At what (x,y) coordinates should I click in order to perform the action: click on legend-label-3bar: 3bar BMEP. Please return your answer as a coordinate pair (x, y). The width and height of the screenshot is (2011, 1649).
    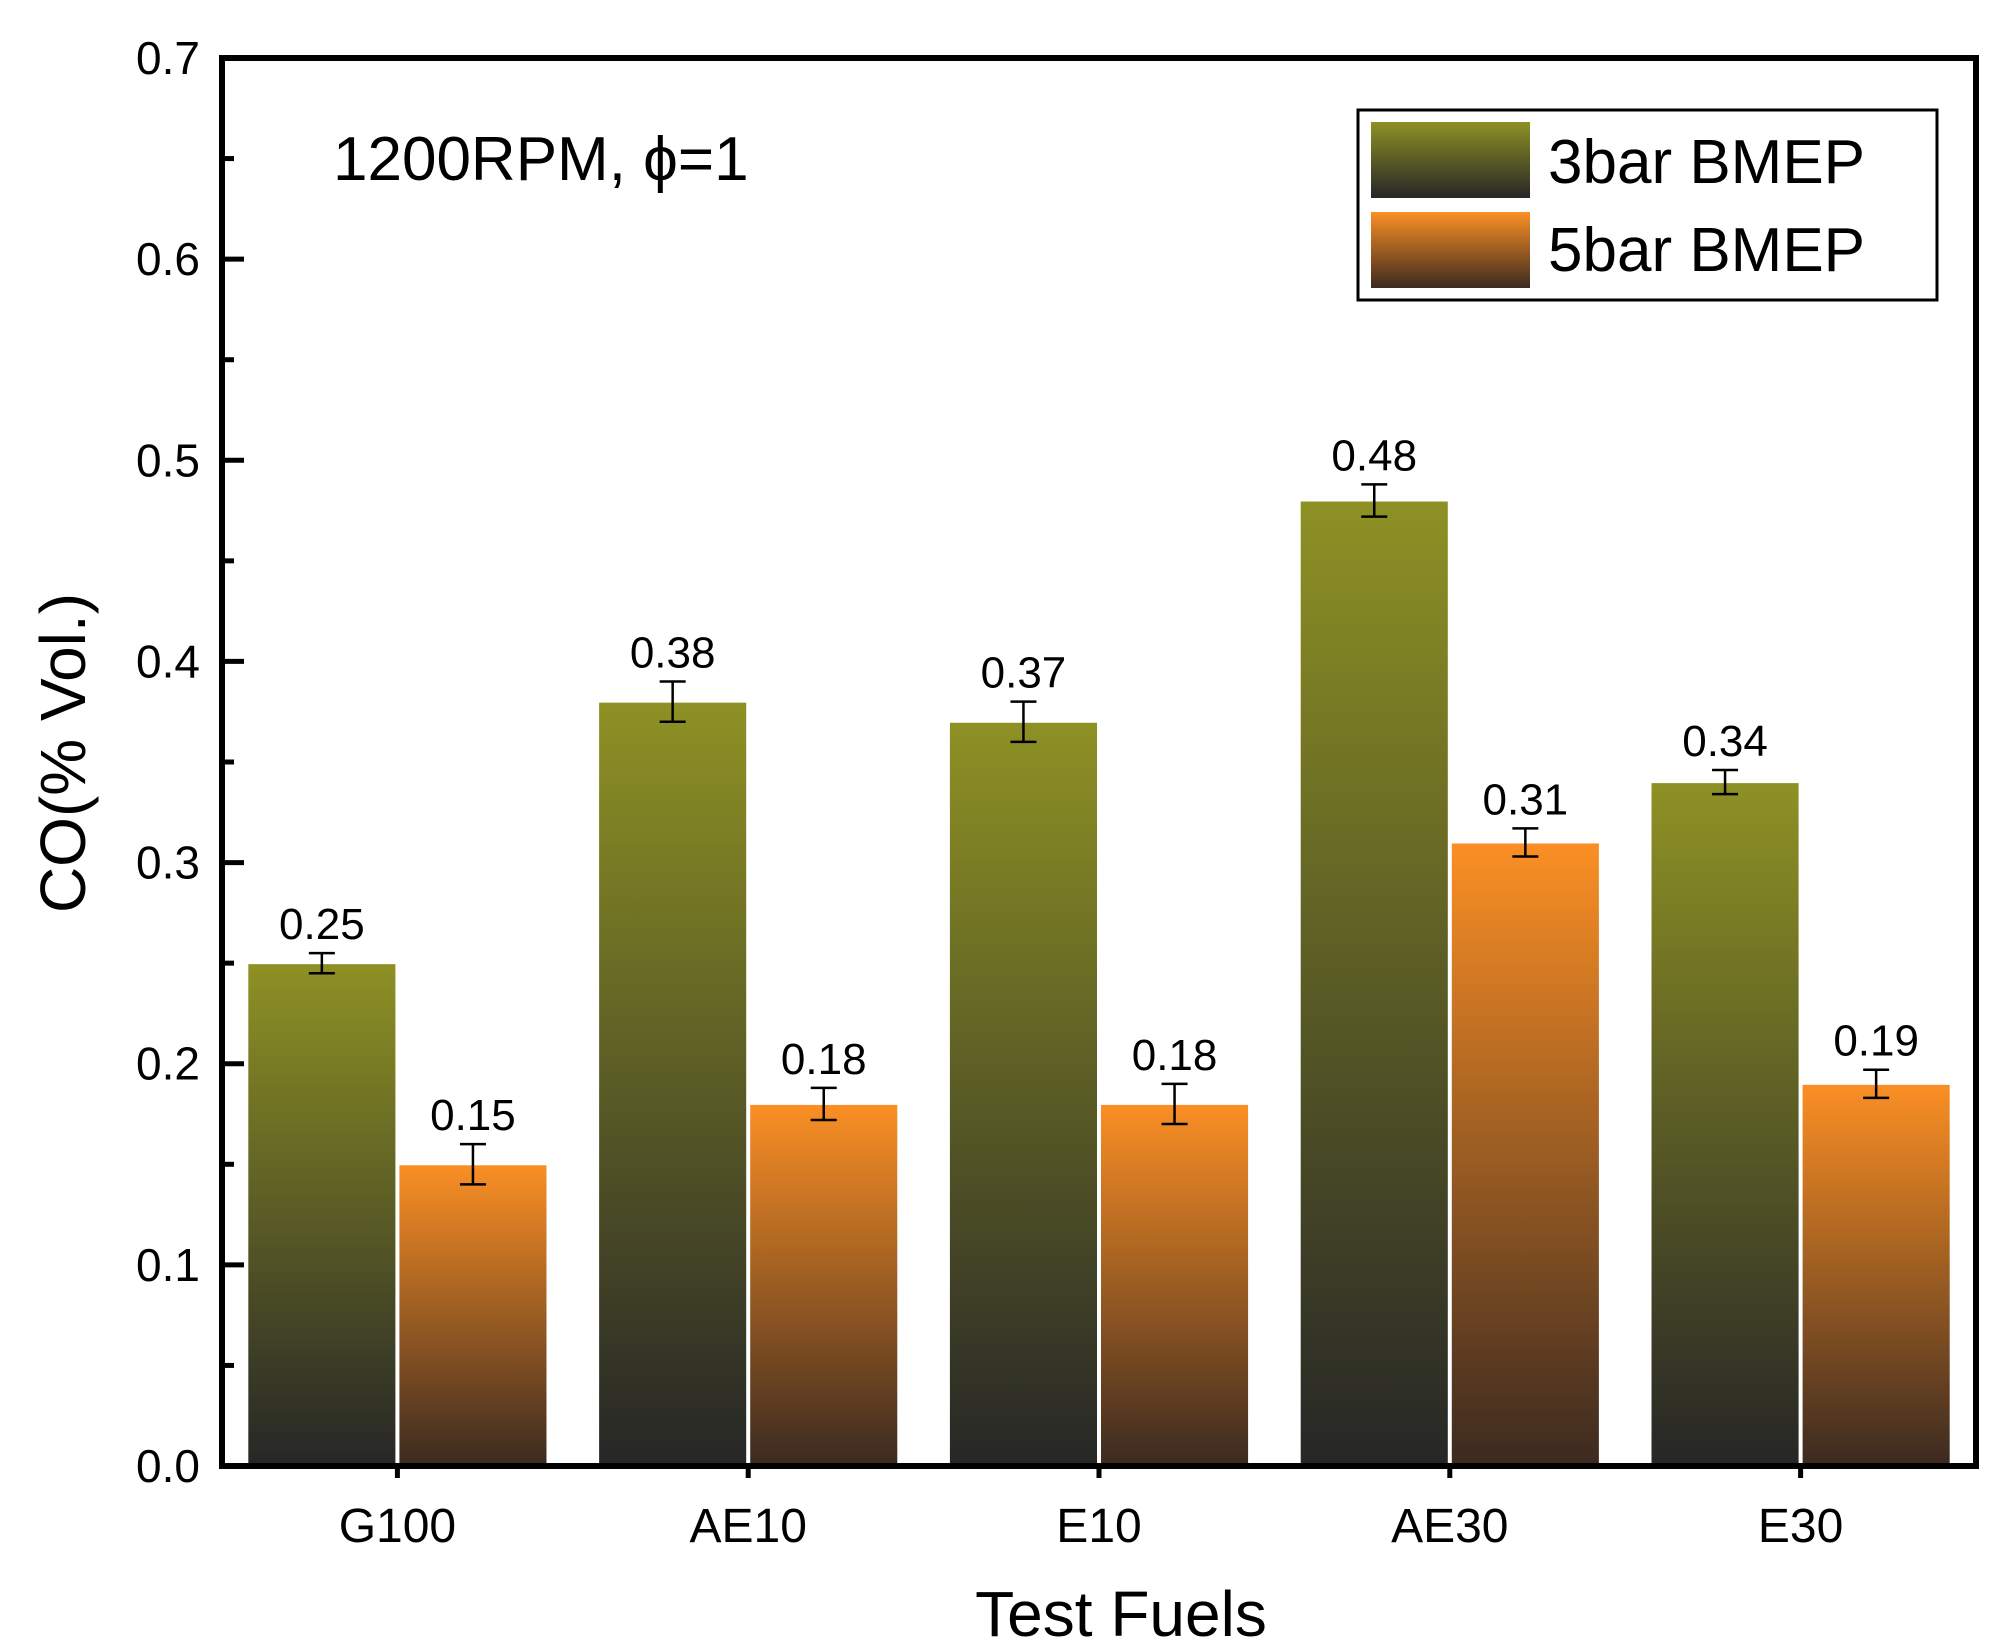
    Looking at the image, I should click on (1706, 162).